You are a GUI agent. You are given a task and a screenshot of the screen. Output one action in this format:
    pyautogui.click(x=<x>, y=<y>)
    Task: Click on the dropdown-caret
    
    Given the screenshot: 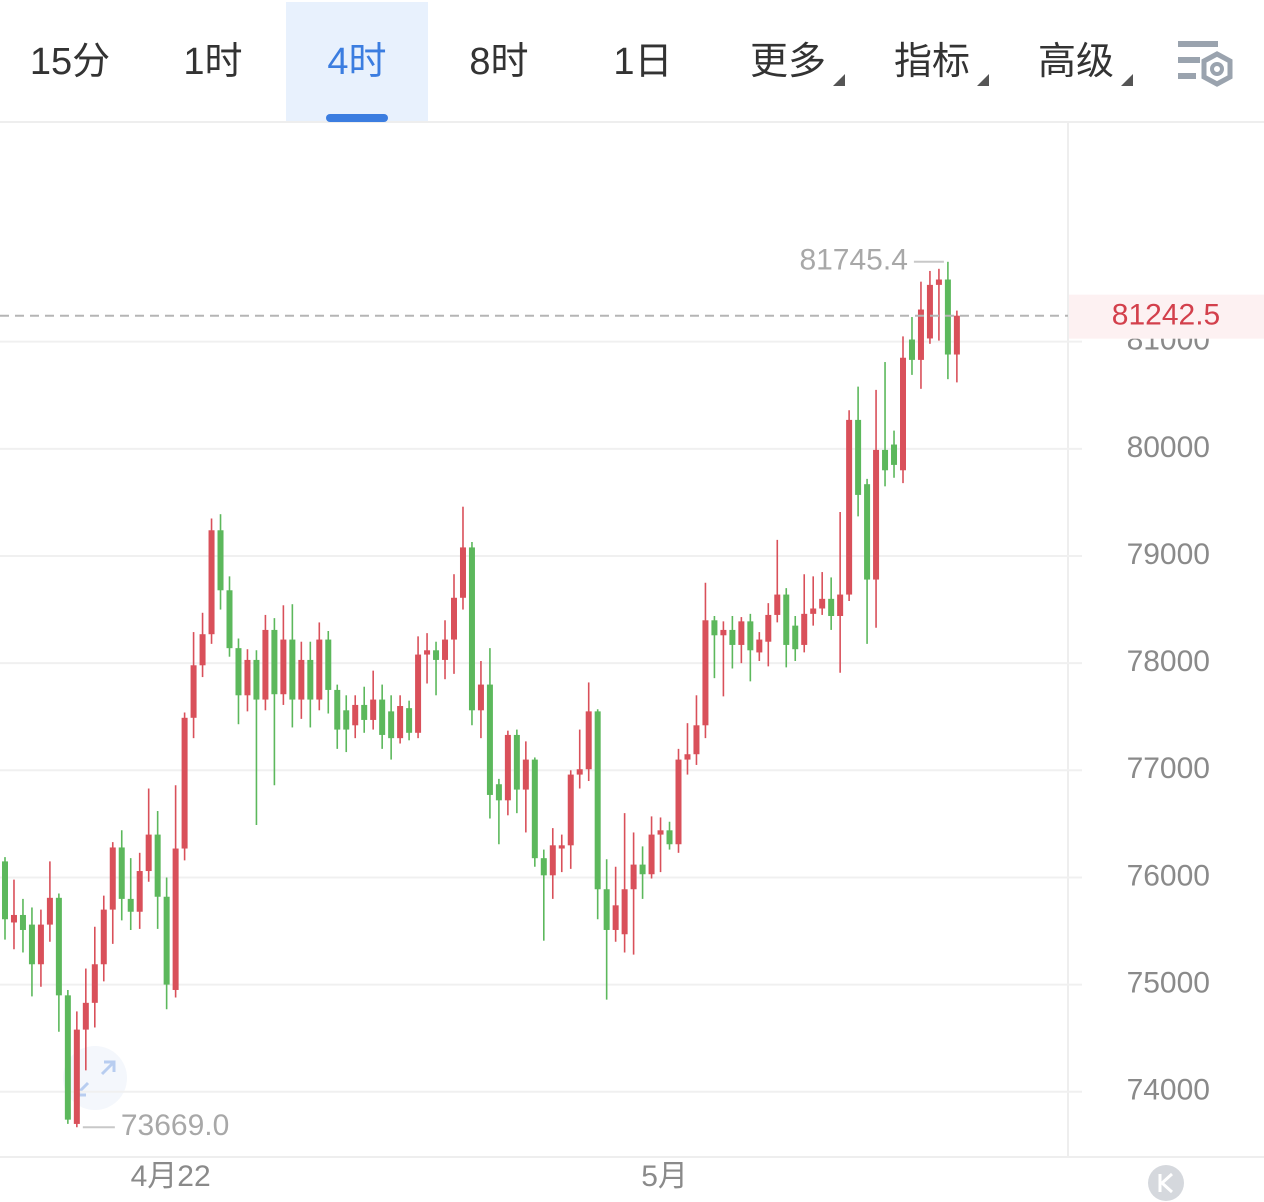 What is the action you would take?
    pyautogui.click(x=983, y=80)
    